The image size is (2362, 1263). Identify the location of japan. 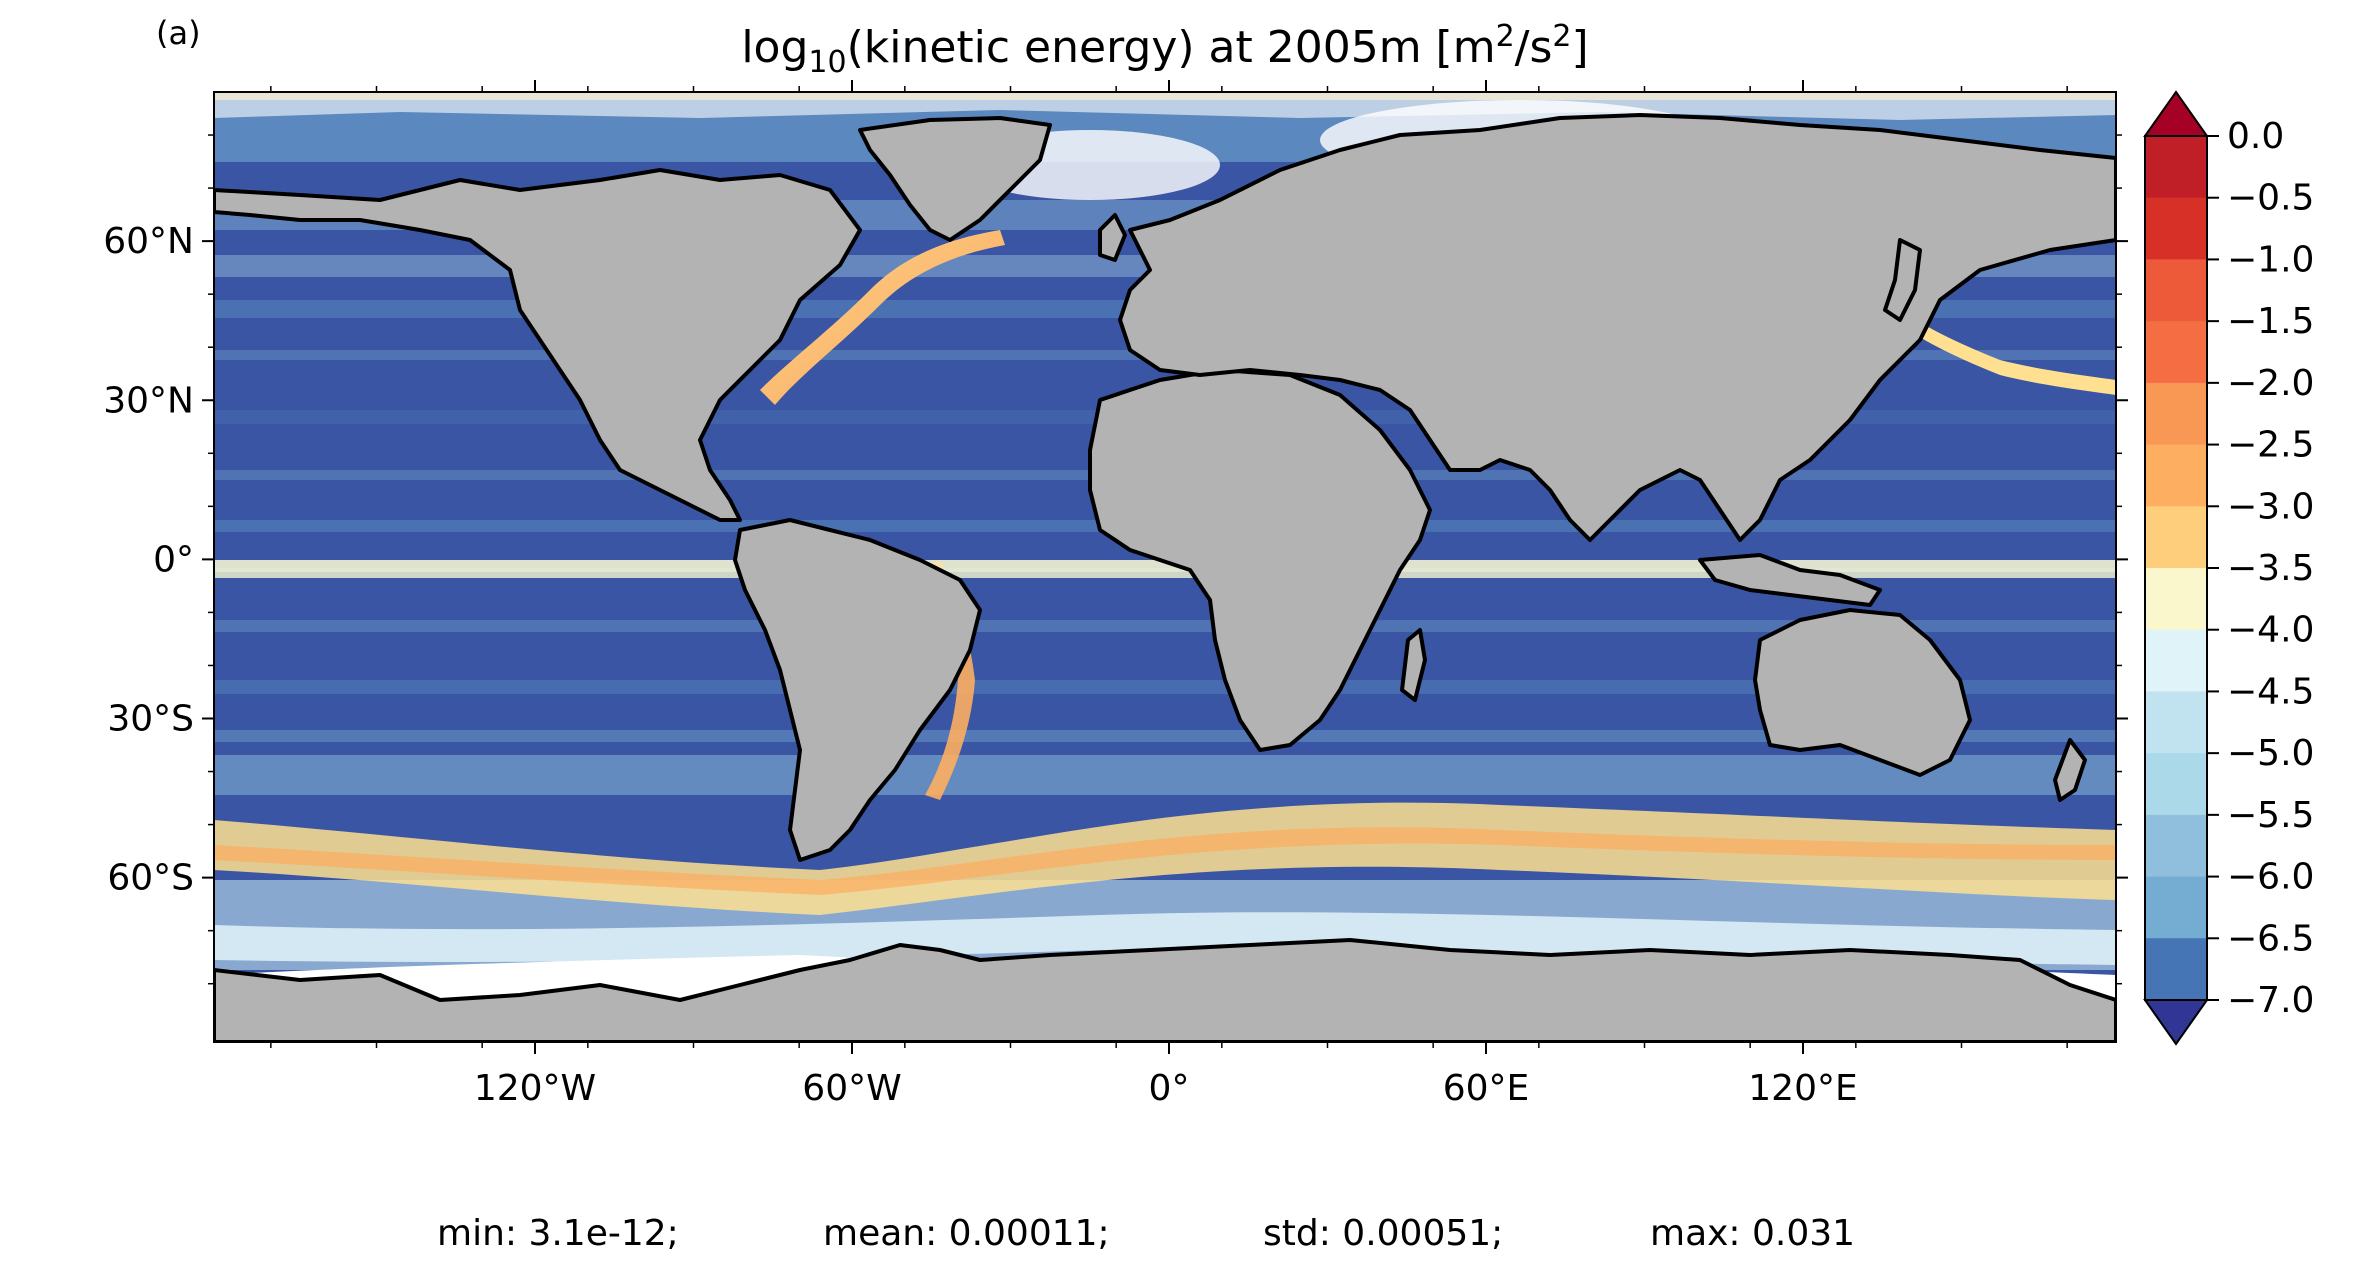
(1902, 280).